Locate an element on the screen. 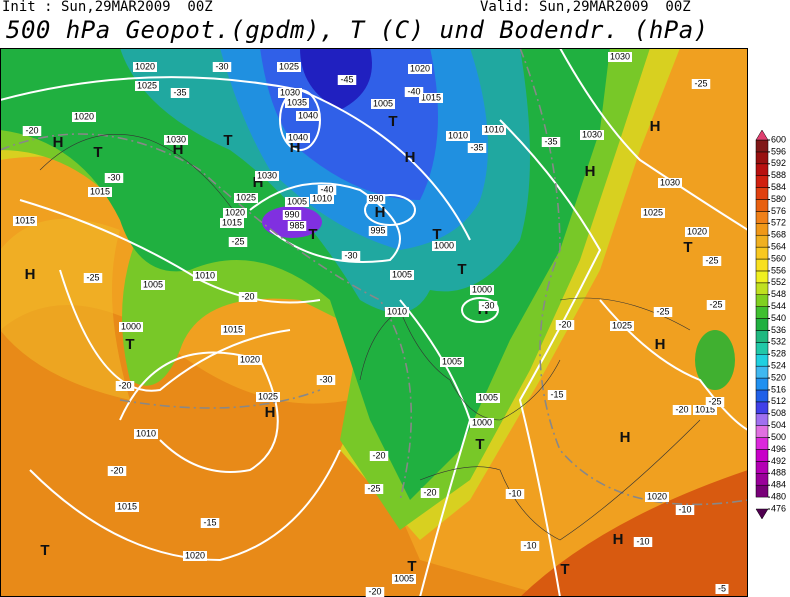 The height and width of the screenshot is (597, 790). colorbar-label: 548 is located at coordinates (778, 294).